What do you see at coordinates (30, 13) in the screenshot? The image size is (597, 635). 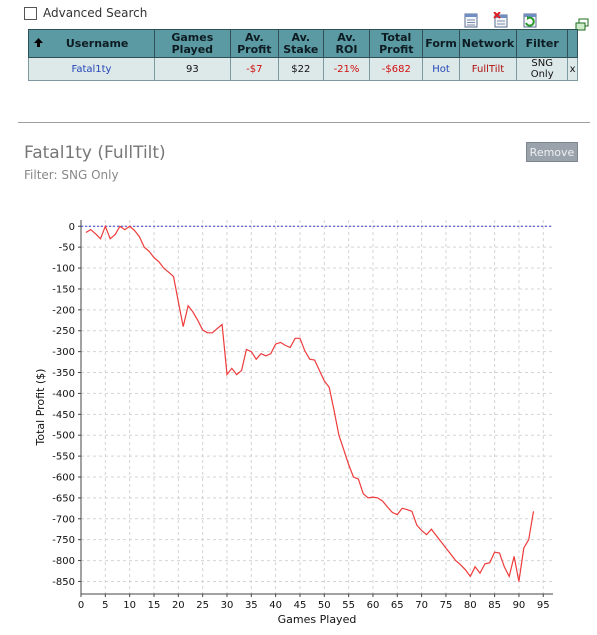 I see `advanced-search-checkbox` at bounding box center [30, 13].